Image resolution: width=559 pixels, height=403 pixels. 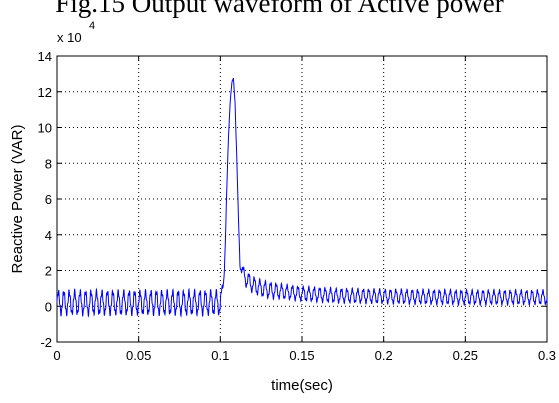 What do you see at coordinates (45, 56) in the screenshot?
I see `y-tick-label: 14` at bounding box center [45, 56].